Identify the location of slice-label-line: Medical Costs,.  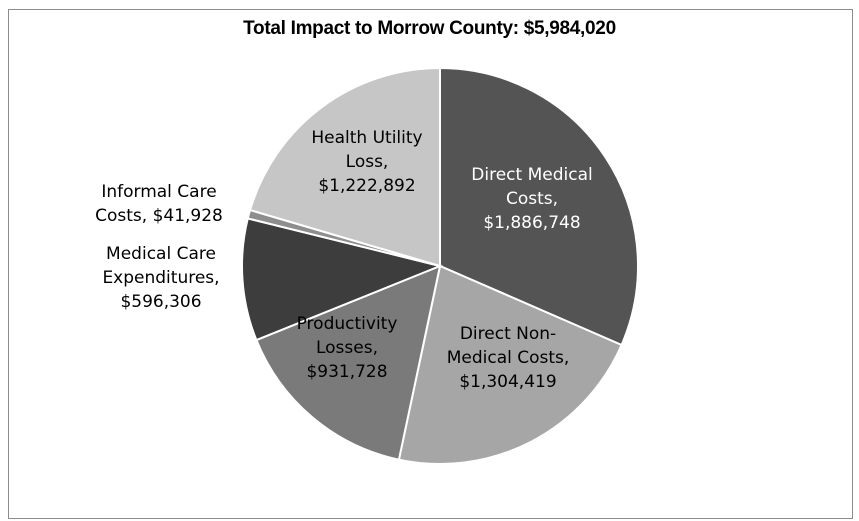
(508, 358).